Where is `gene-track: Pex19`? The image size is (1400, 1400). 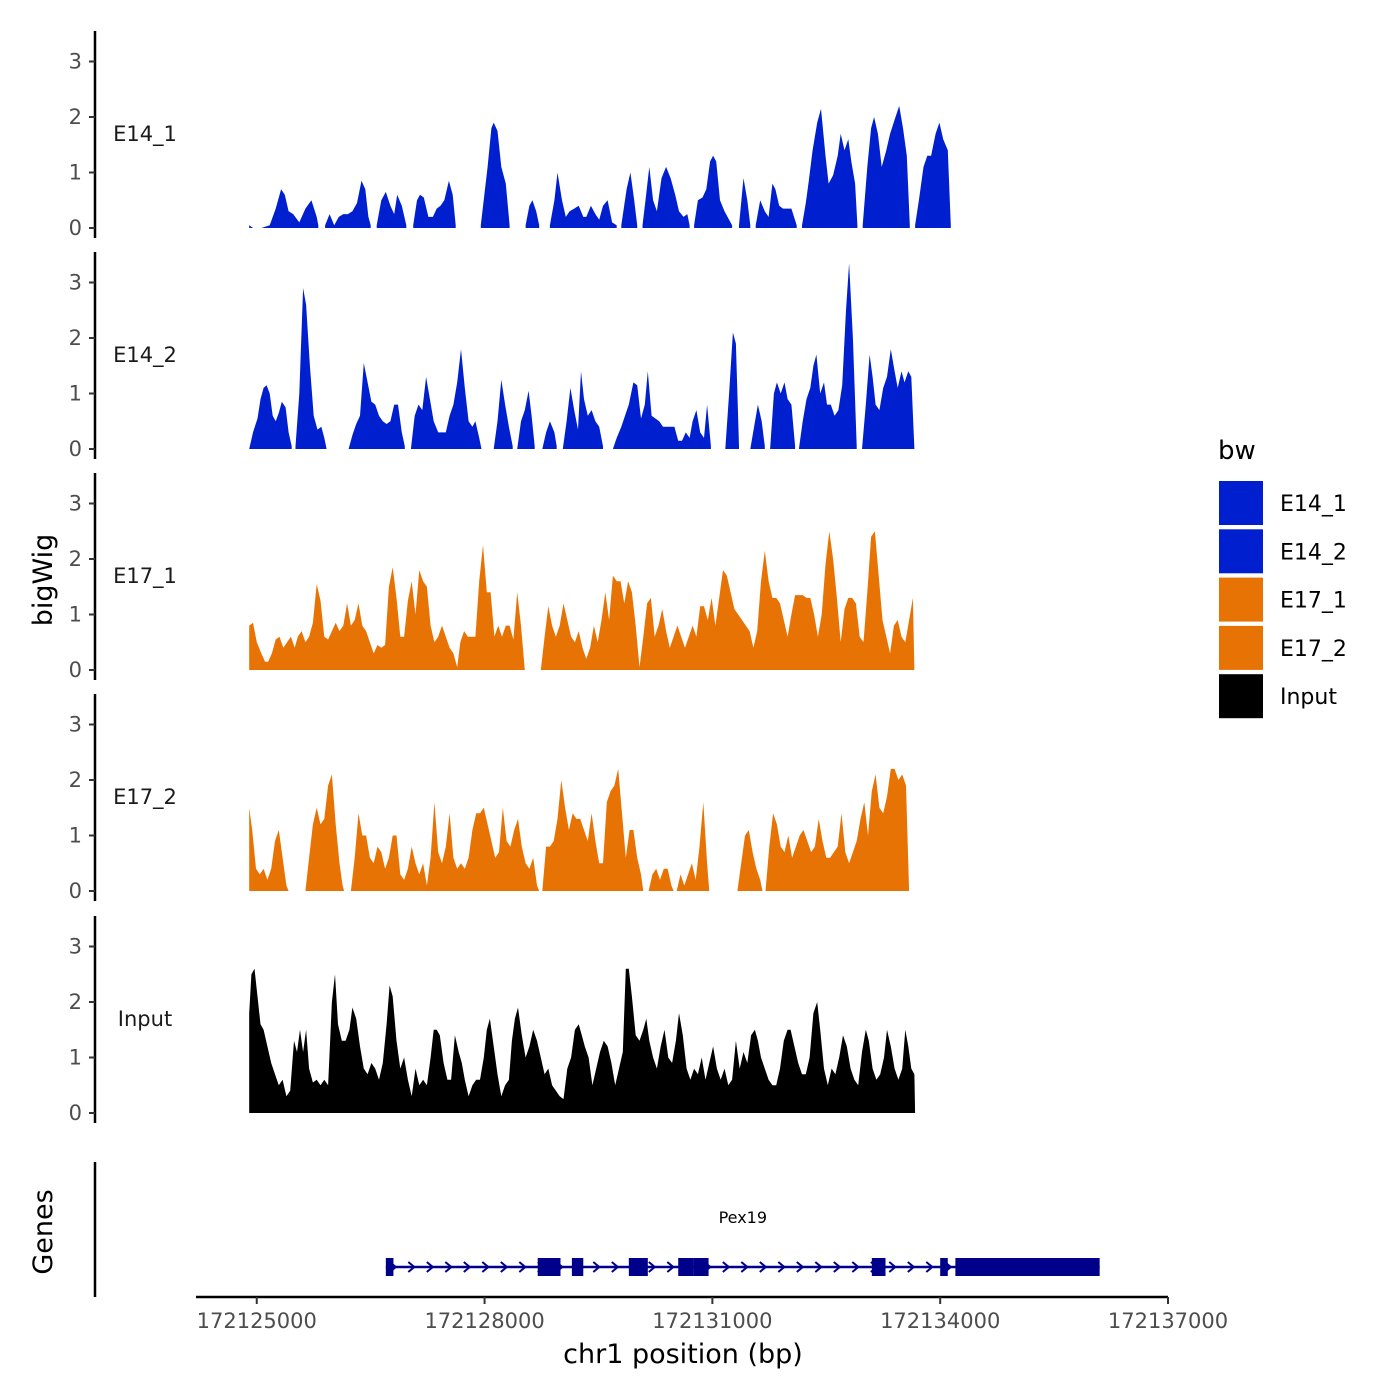 gene-track: Pex19 is located at coordinates (596, 1229).